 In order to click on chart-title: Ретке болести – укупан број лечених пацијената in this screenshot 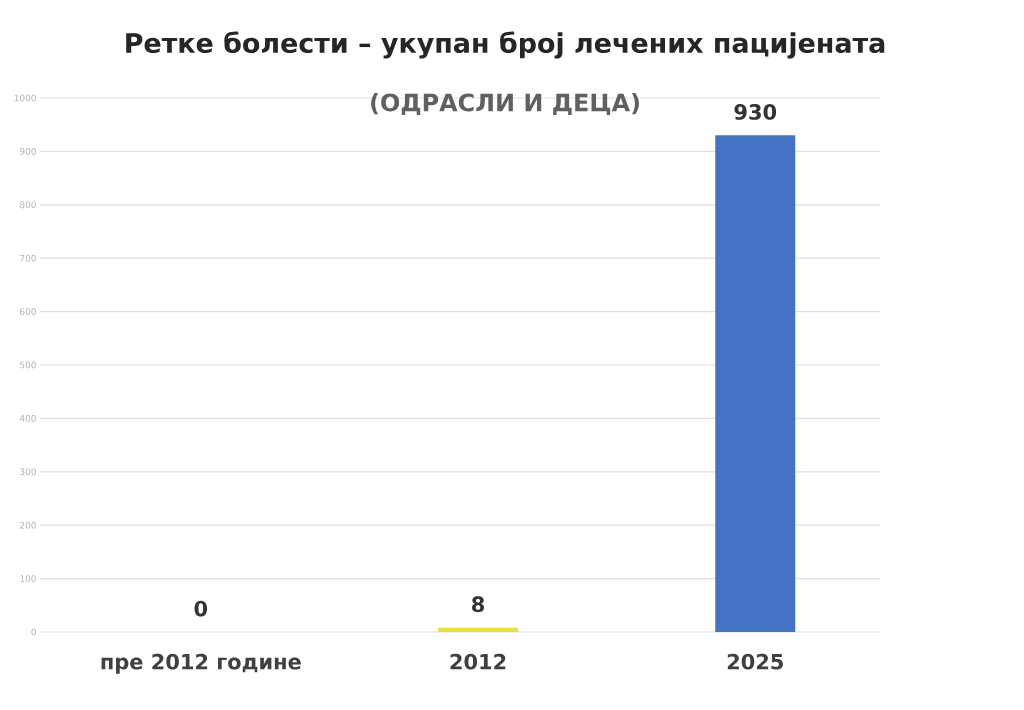, I will do `click(505, 45)`.